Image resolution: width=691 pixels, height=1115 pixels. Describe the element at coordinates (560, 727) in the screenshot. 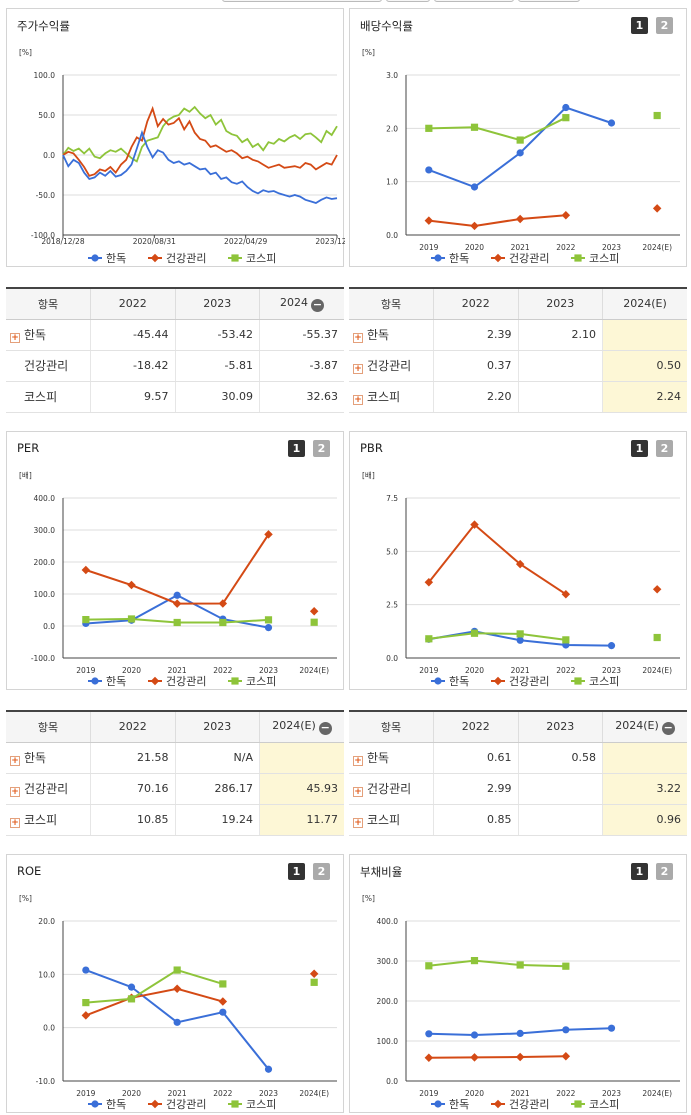

I see `column-header: 2023` at that location.